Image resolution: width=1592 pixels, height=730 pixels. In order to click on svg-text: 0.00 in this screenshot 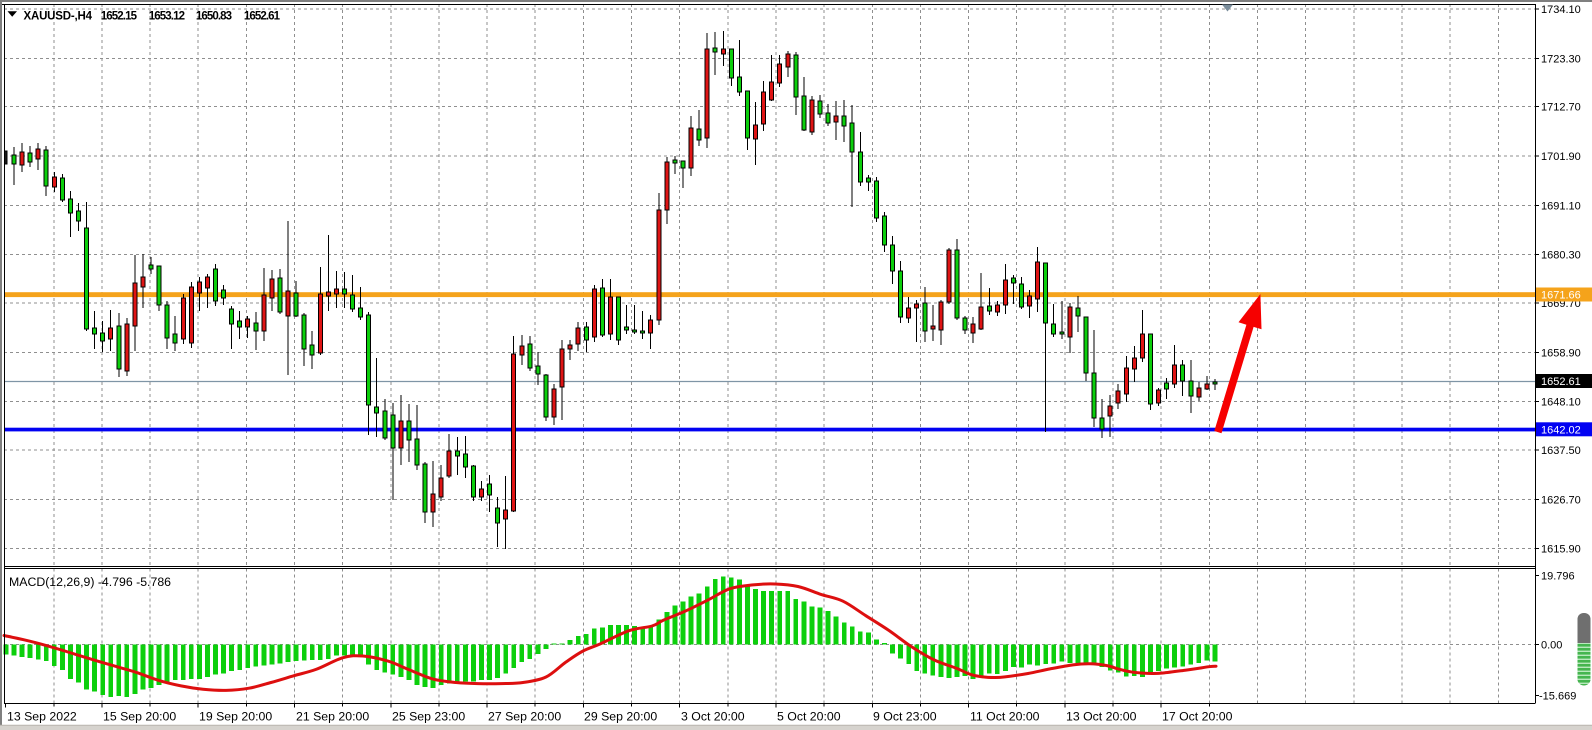, I will do `click(1551, 646)`.